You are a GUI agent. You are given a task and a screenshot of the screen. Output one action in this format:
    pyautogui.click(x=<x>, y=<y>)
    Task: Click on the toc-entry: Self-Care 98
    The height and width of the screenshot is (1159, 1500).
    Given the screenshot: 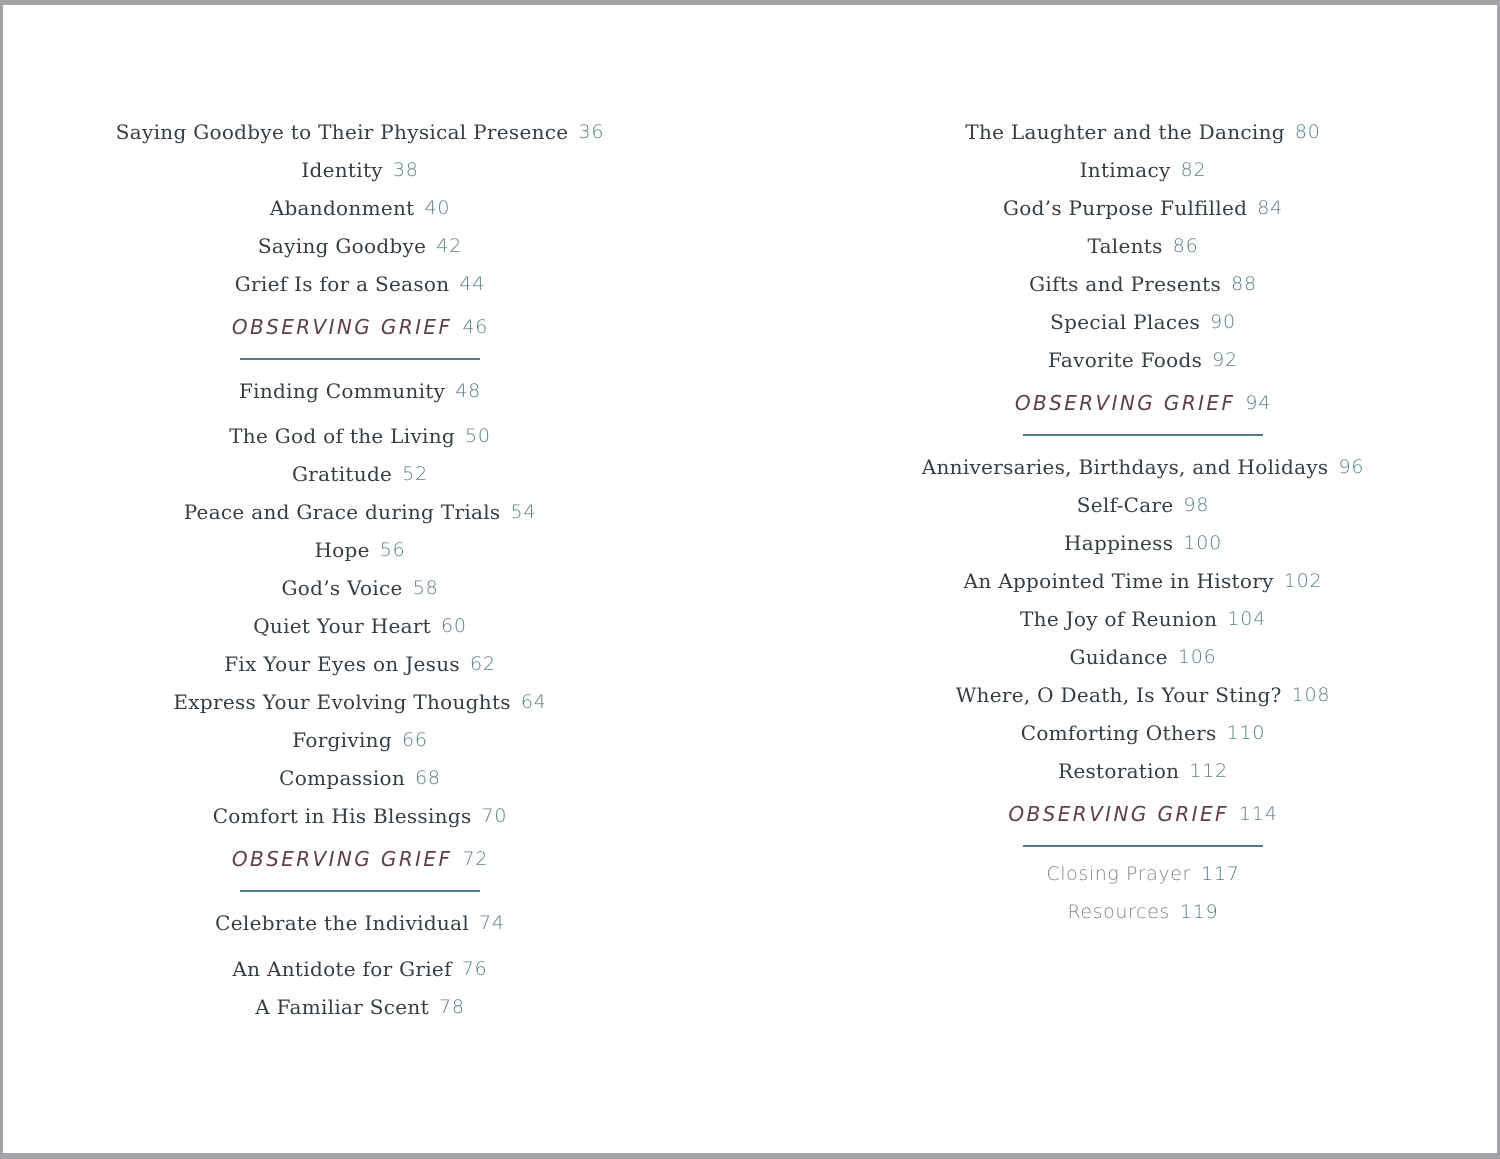 What is the action you would take?
    pyautogui.click(x=1143, y=505)
    